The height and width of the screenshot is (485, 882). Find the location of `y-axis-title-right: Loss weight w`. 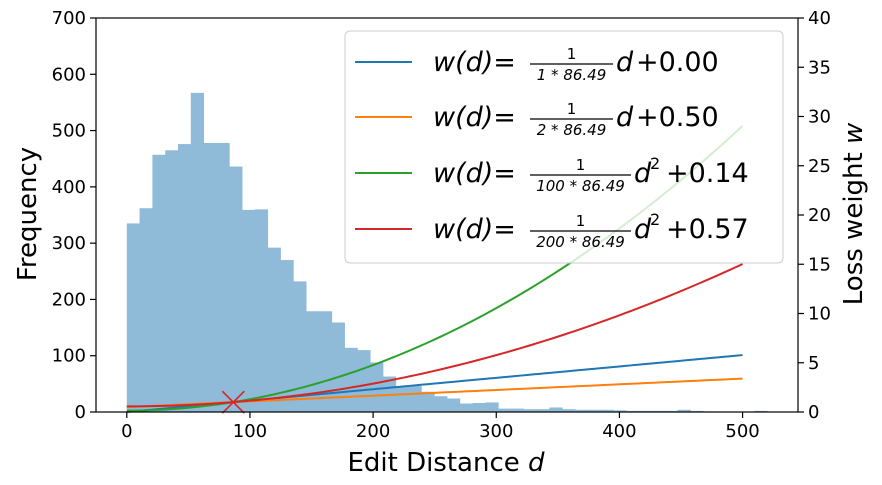

y-axis-title-right: Loss weight w is located at coordinates (854, 213).